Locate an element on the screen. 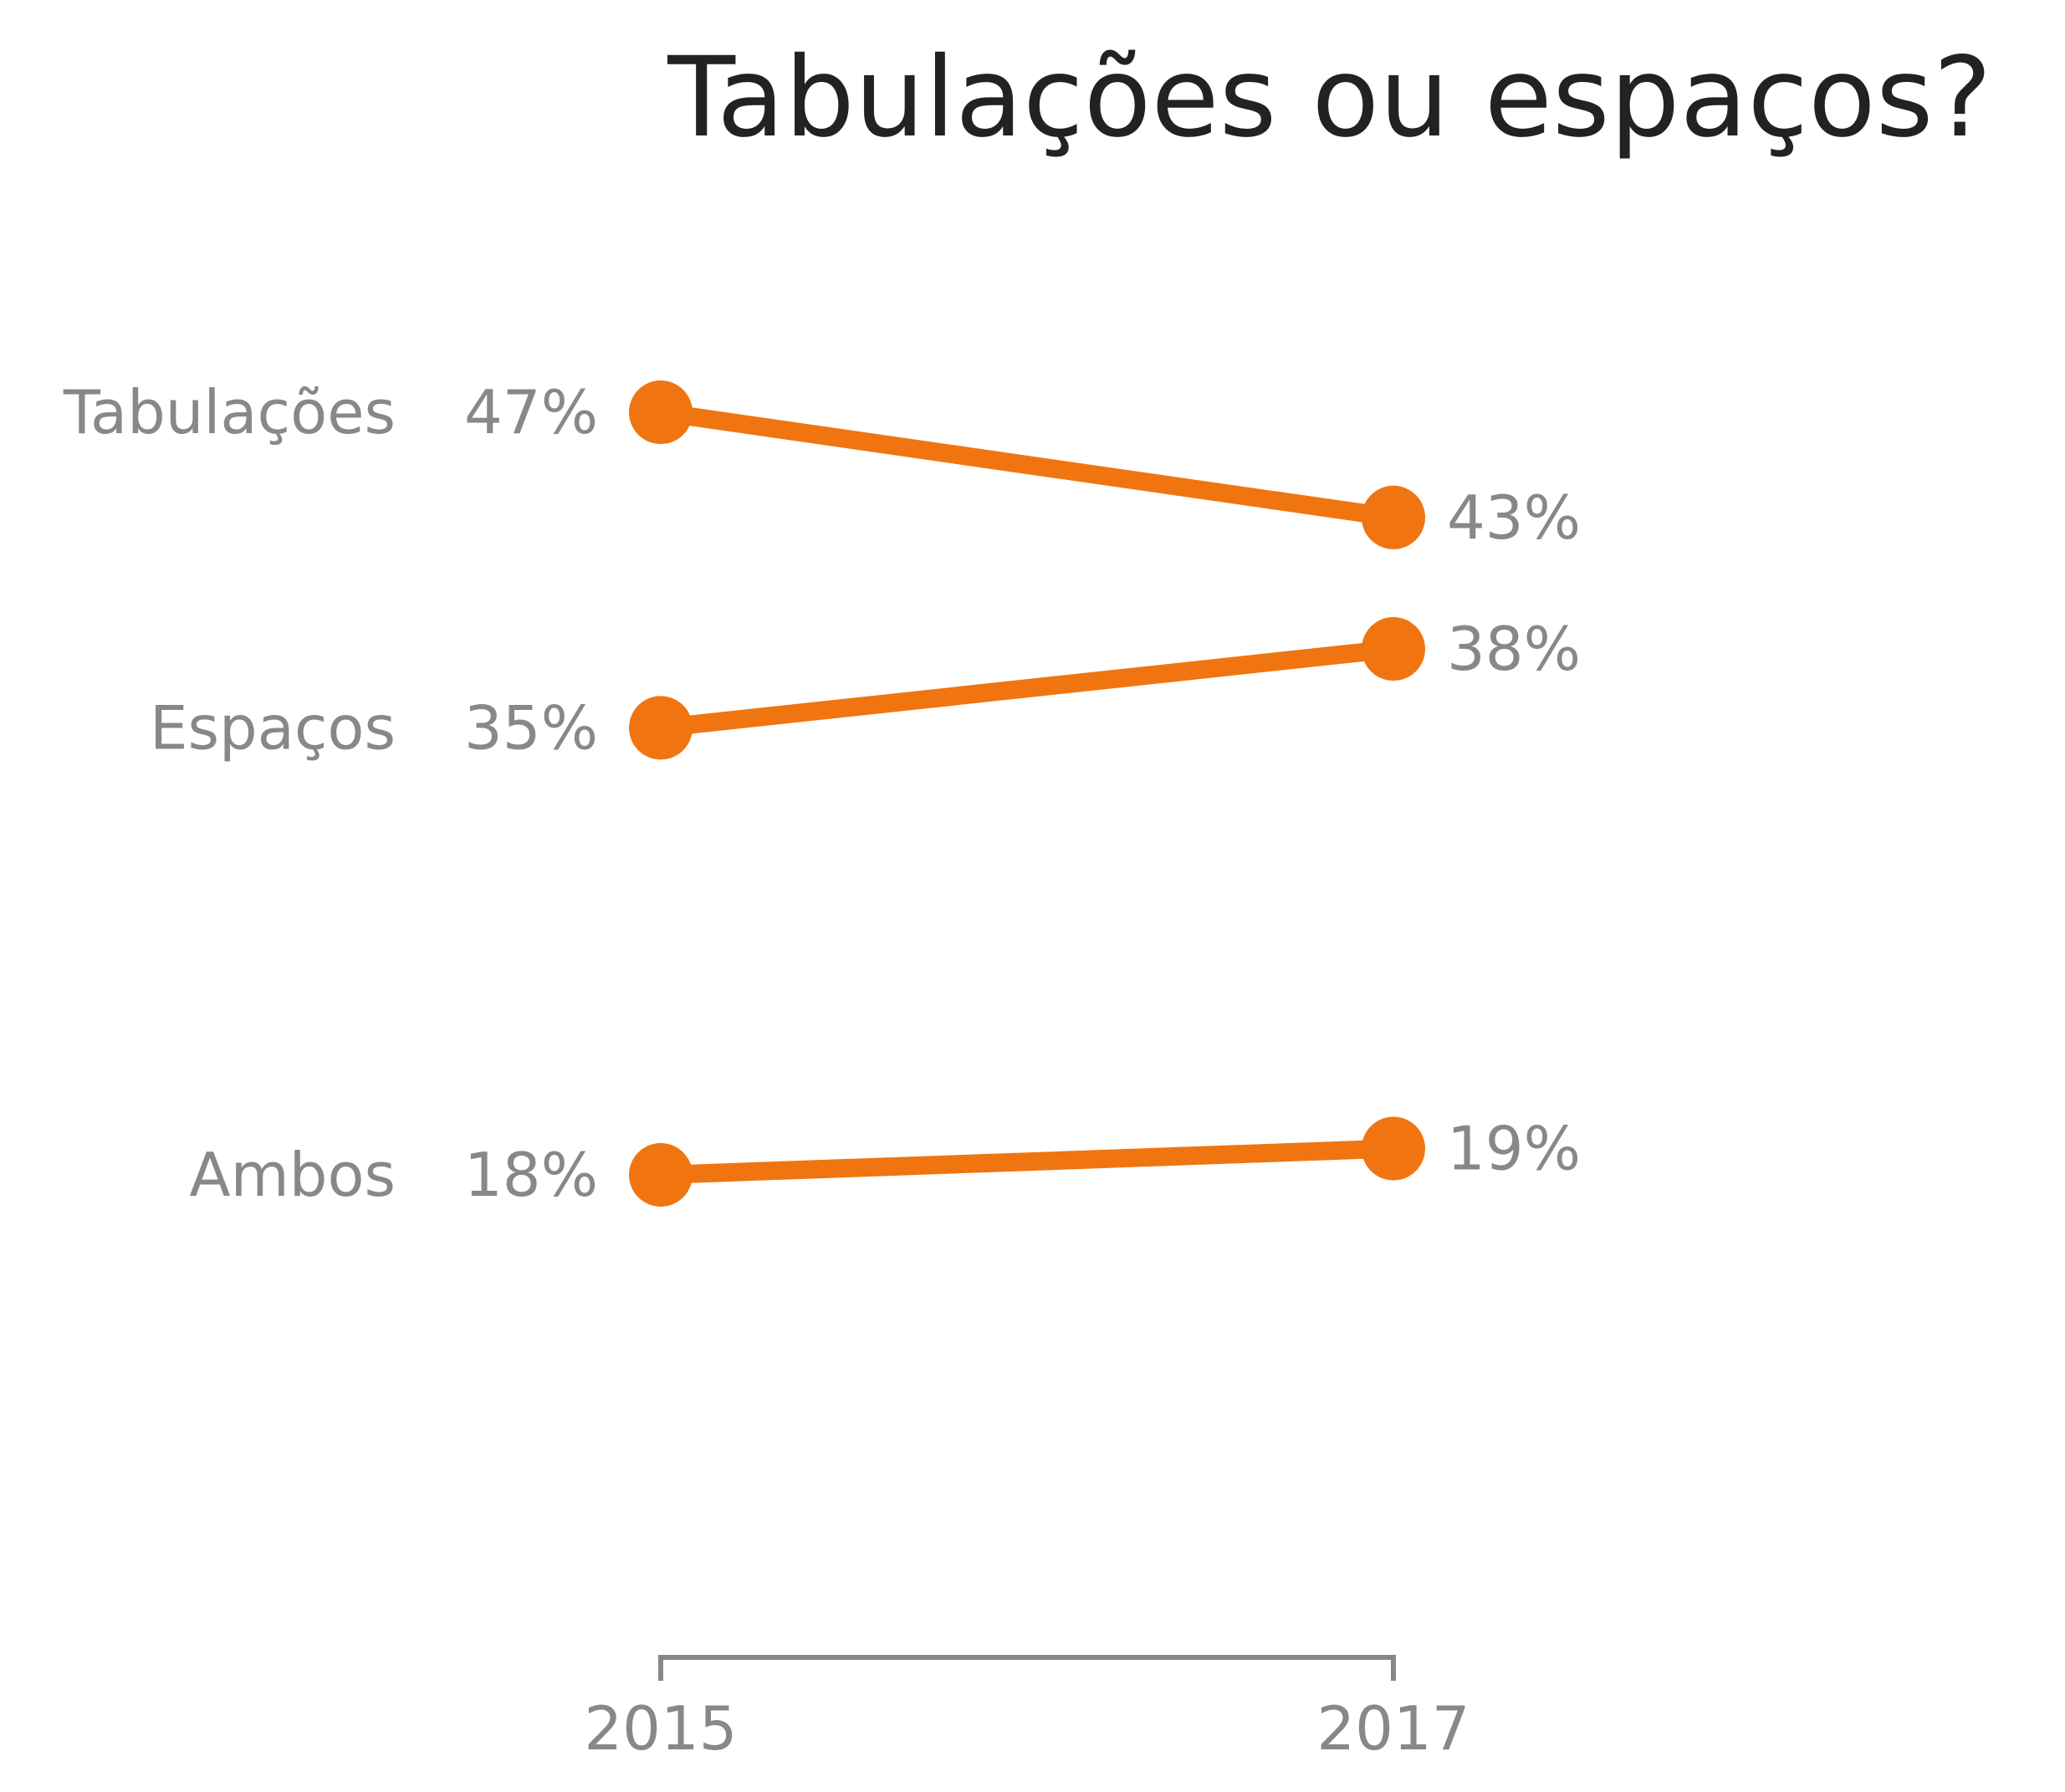 This screenshot has height=1792, width=2065. series-espacos: Espaços 35% 38% is located at coordinates (866, 688).